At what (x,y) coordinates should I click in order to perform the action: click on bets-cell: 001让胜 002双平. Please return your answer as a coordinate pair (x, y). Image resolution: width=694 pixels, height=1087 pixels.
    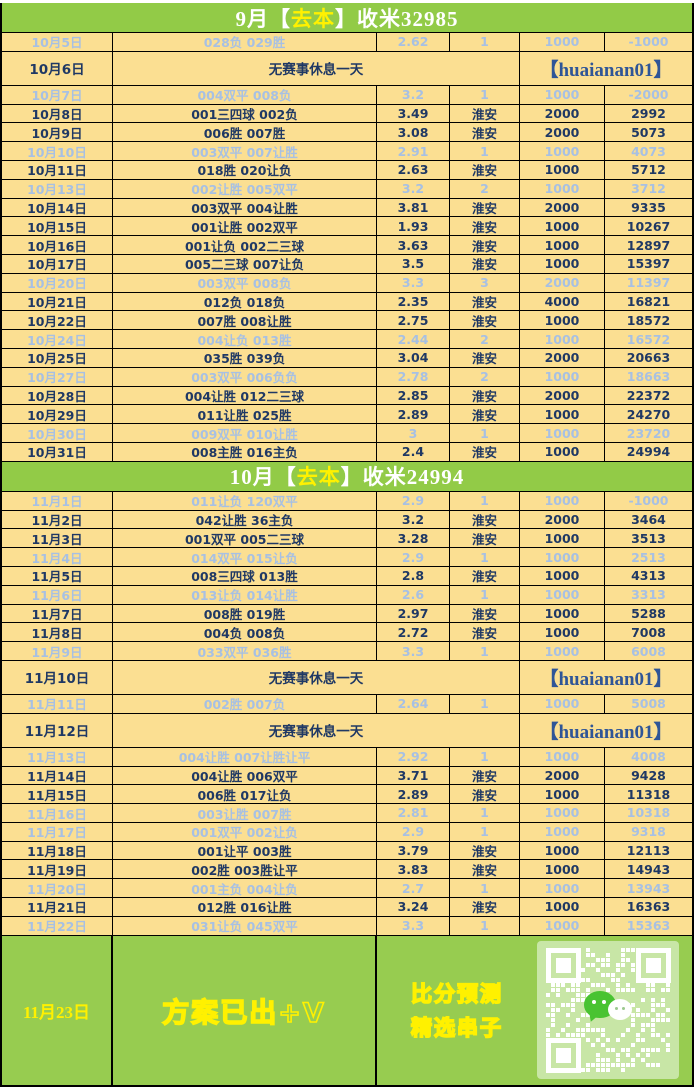
    Looking at the image, I should click on (245, 226).